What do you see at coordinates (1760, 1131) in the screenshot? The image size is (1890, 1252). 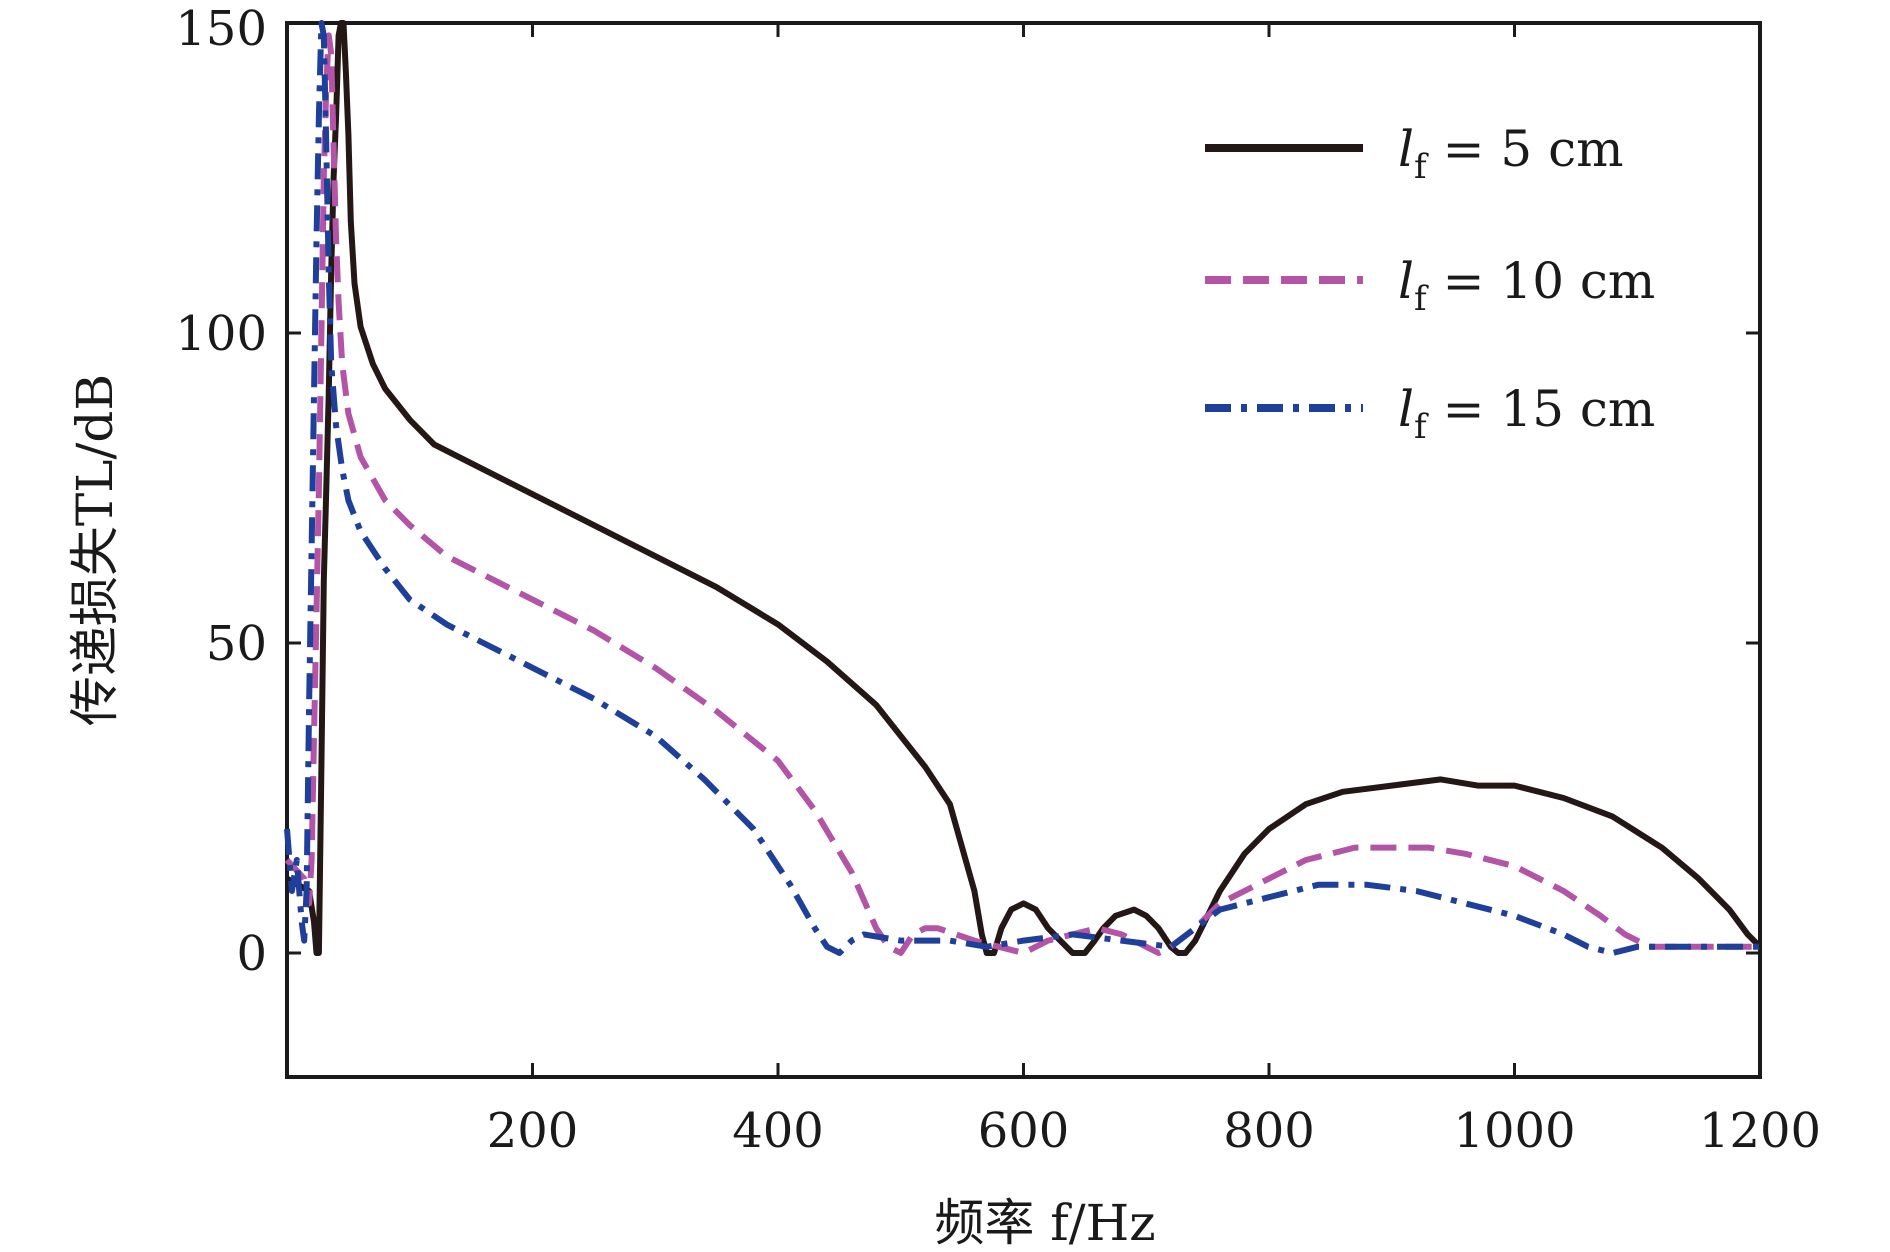 I see `x-tick-label: 1200` at bounding box center [1760, 1131].